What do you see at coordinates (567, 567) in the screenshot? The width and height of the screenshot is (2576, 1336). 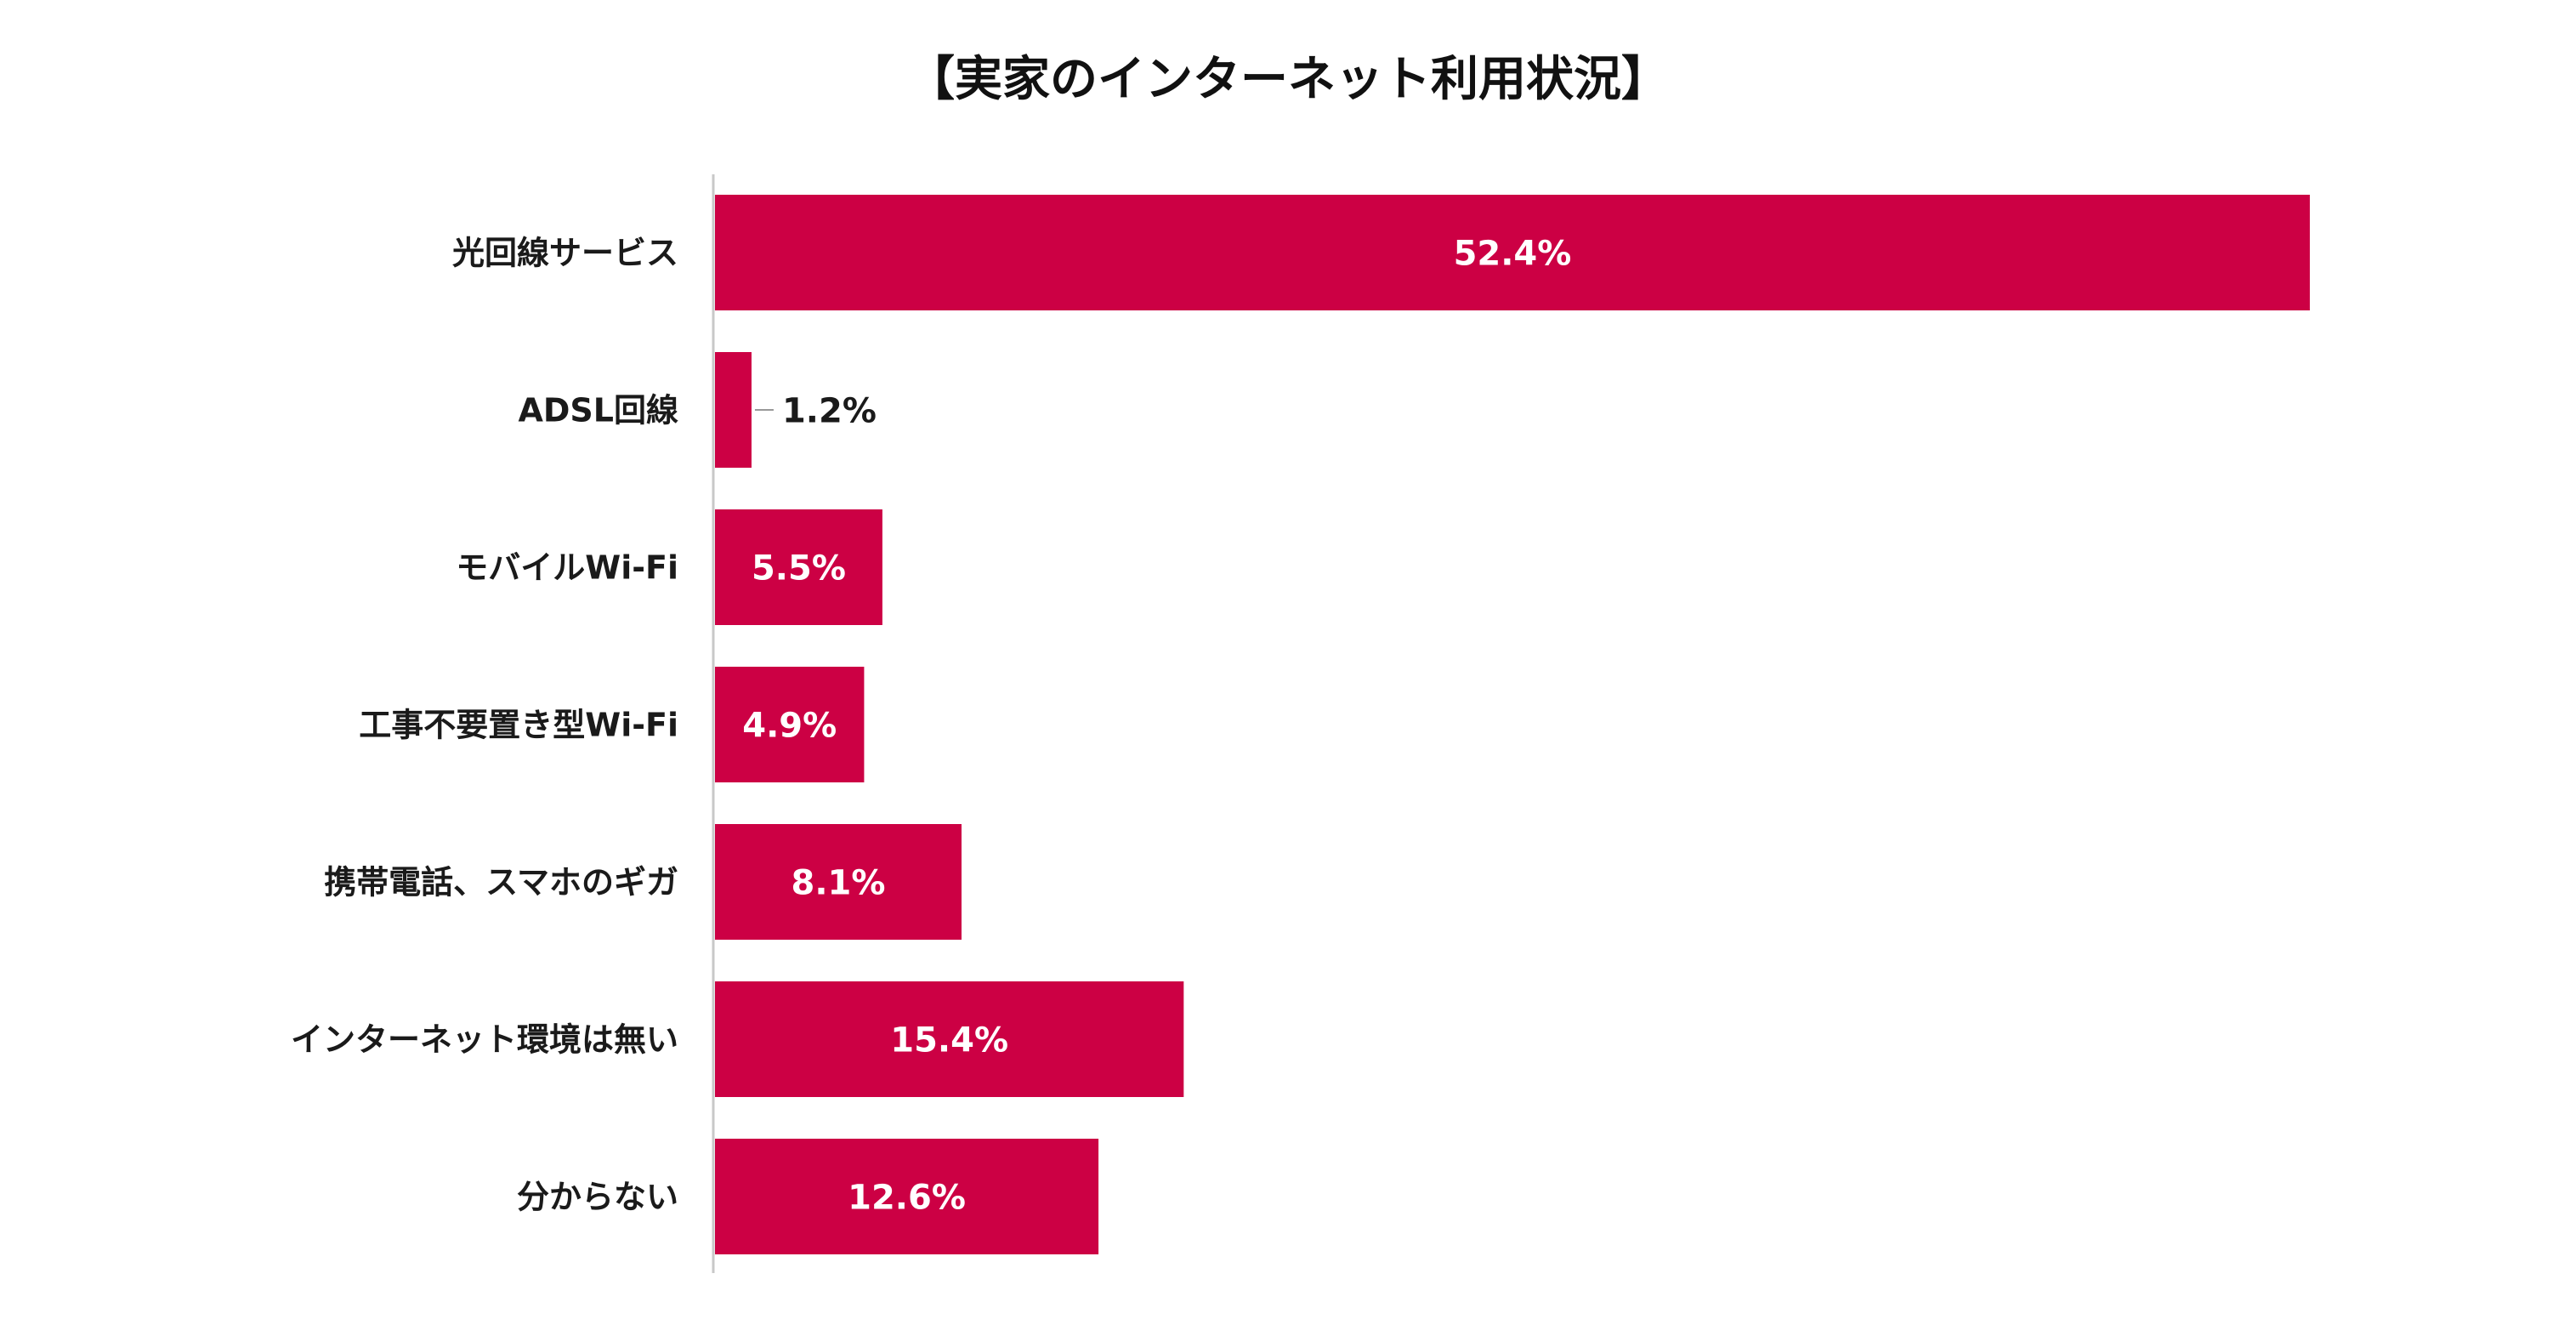 I see `category-label: モバイルWi-Fi` at bounding box center [567, 567].